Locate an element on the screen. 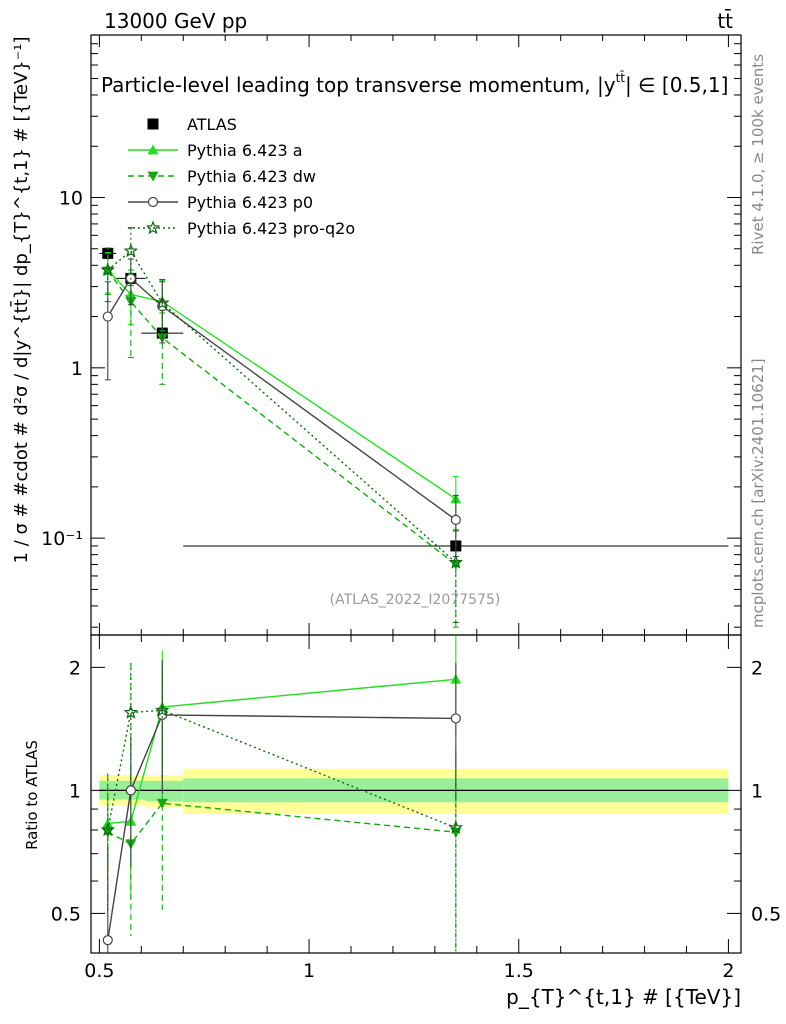 The width and height of the screenshot is (786, 1024). rivet-label: Rivet 4.1.0, ≥ 100k events is located at coordinates (758, 154).